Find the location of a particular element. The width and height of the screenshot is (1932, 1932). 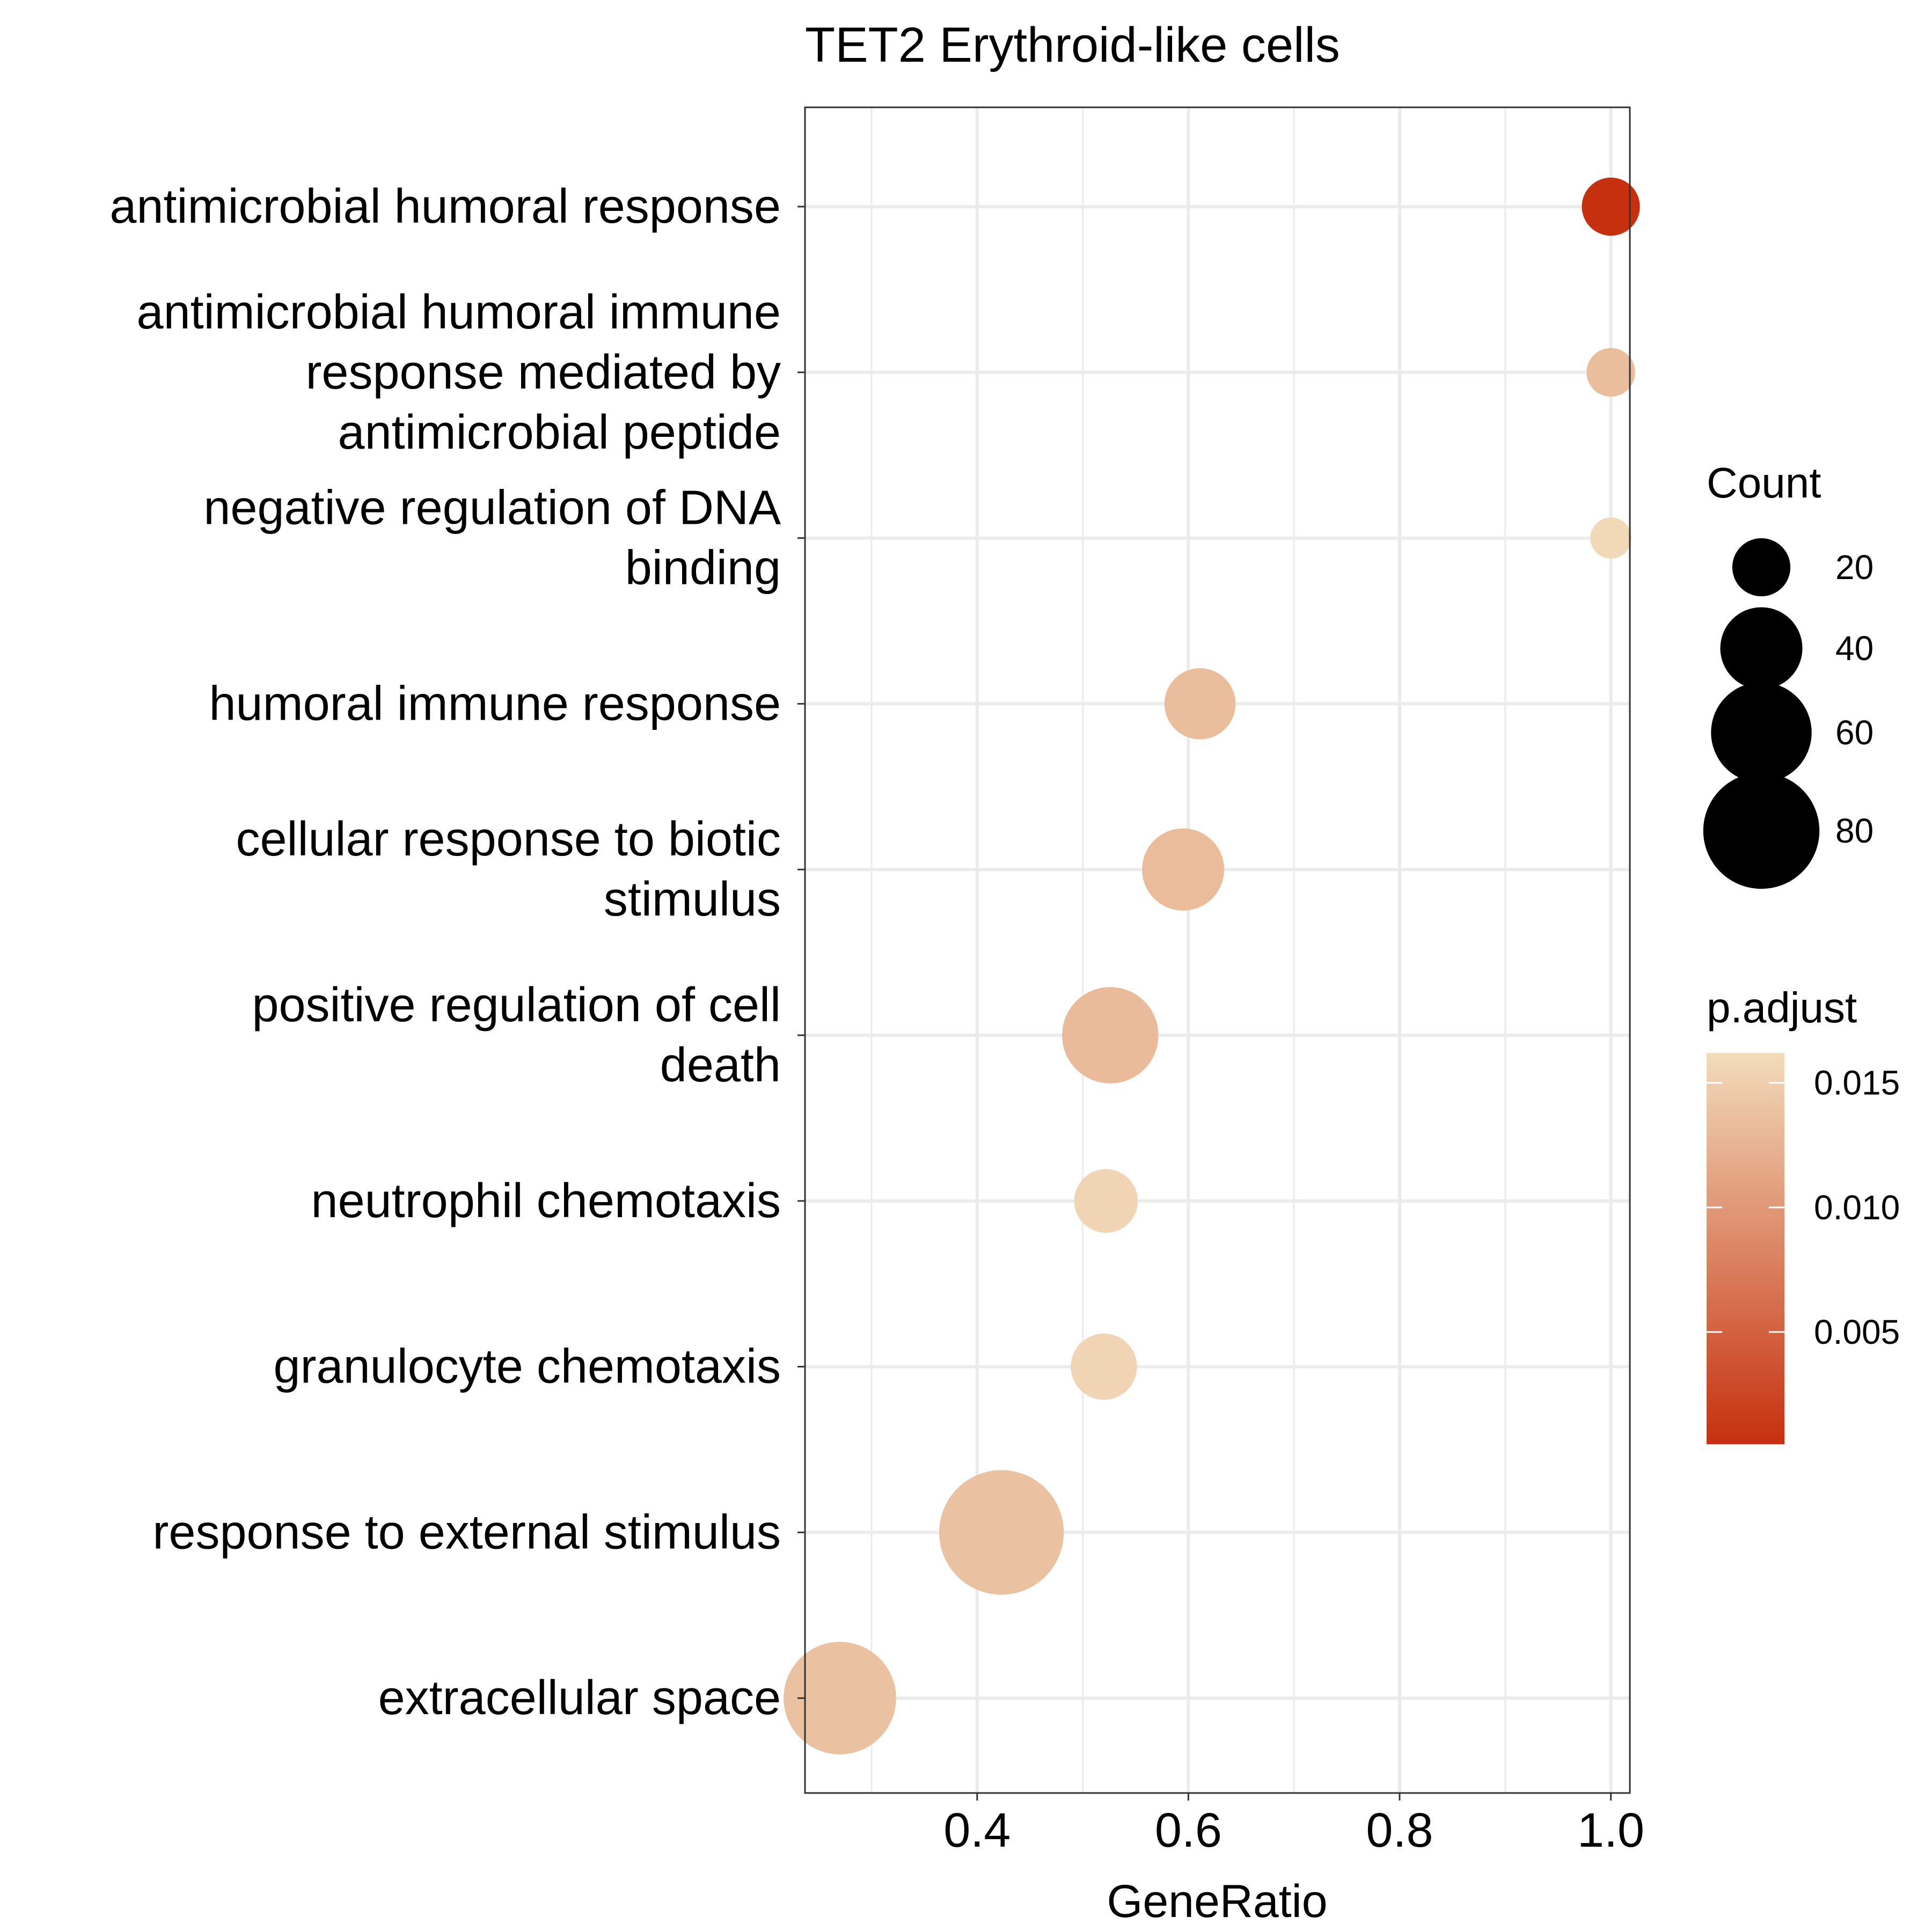

size-legend-label: 20 is located at coordinates (1854, 567).